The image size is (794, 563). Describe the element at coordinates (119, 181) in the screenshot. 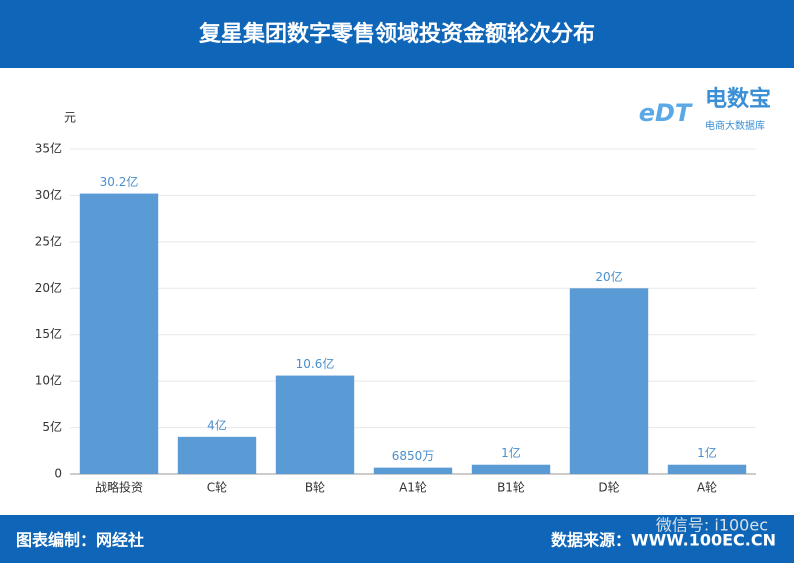

I see `value-label: 30.2亿` at that location.